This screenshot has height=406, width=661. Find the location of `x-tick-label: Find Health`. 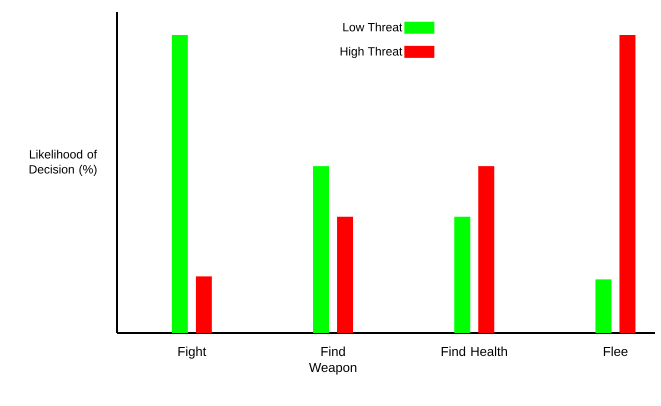

x-tick-label: Find Health is located at coordinates (474, 351).